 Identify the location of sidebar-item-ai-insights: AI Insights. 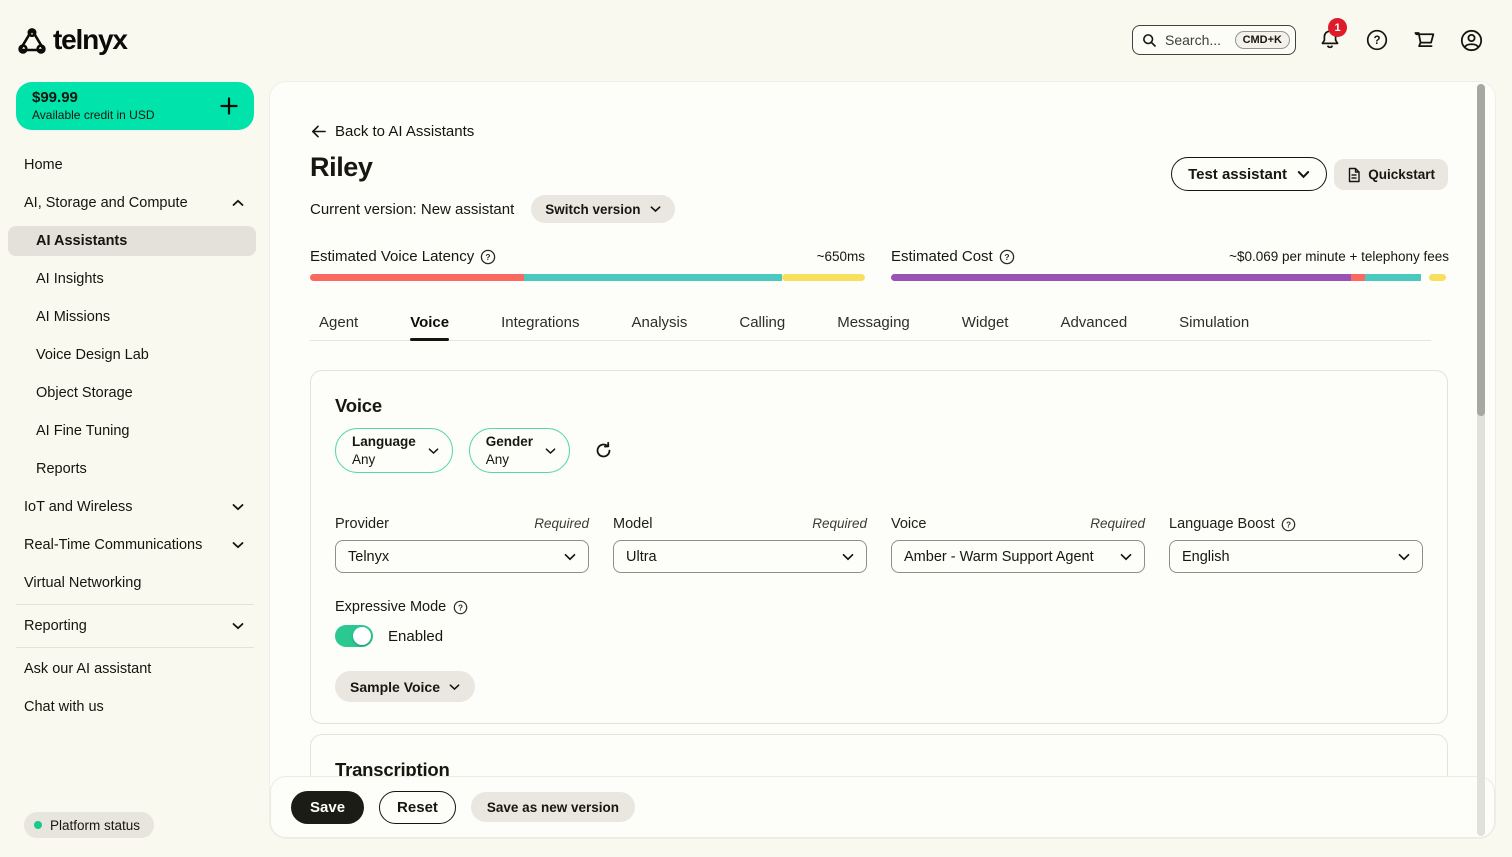
(70, 279).